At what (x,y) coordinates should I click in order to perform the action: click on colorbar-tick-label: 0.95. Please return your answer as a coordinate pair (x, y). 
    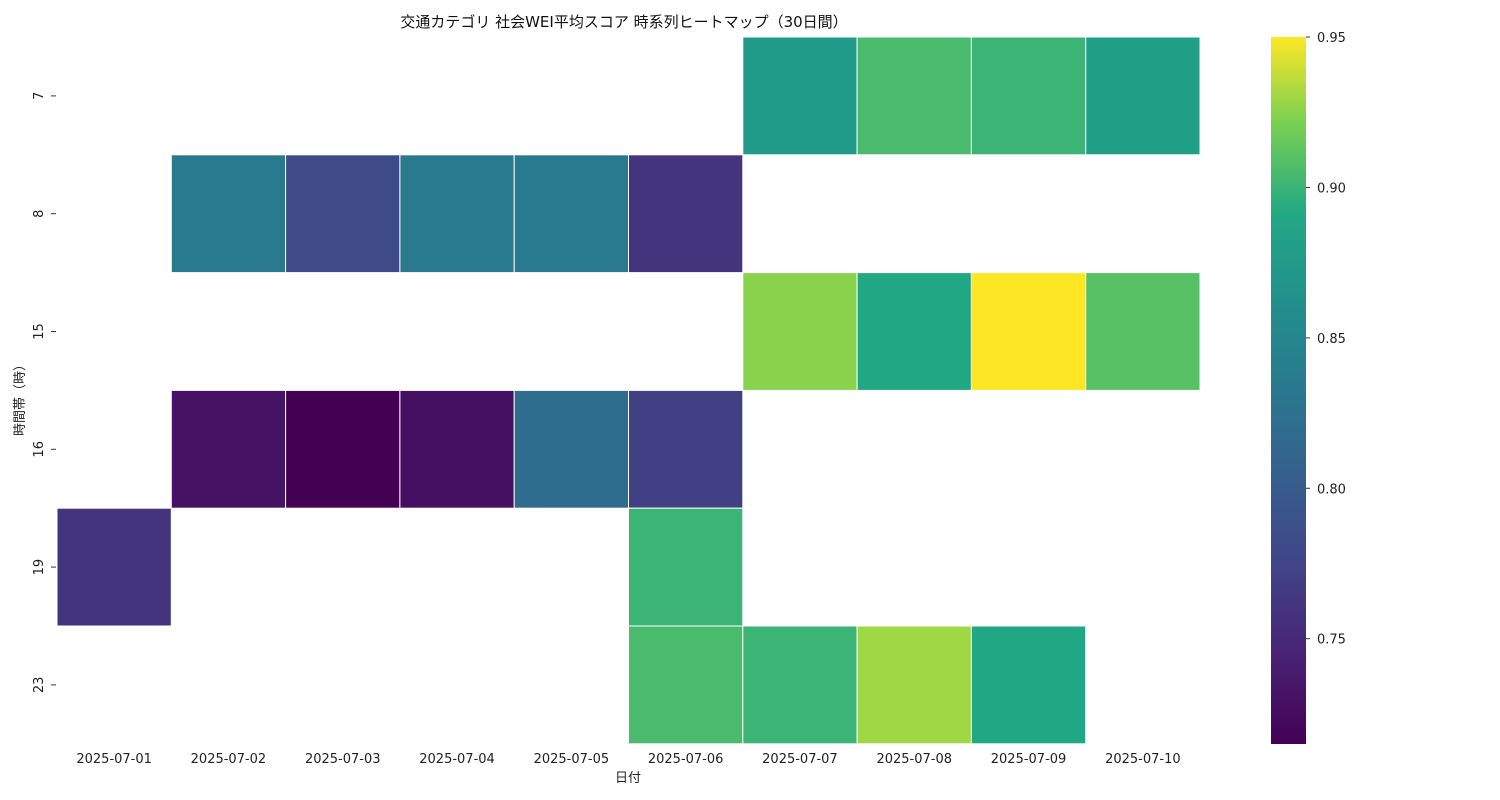
    Looking at the image, I should click on (1331, 38).